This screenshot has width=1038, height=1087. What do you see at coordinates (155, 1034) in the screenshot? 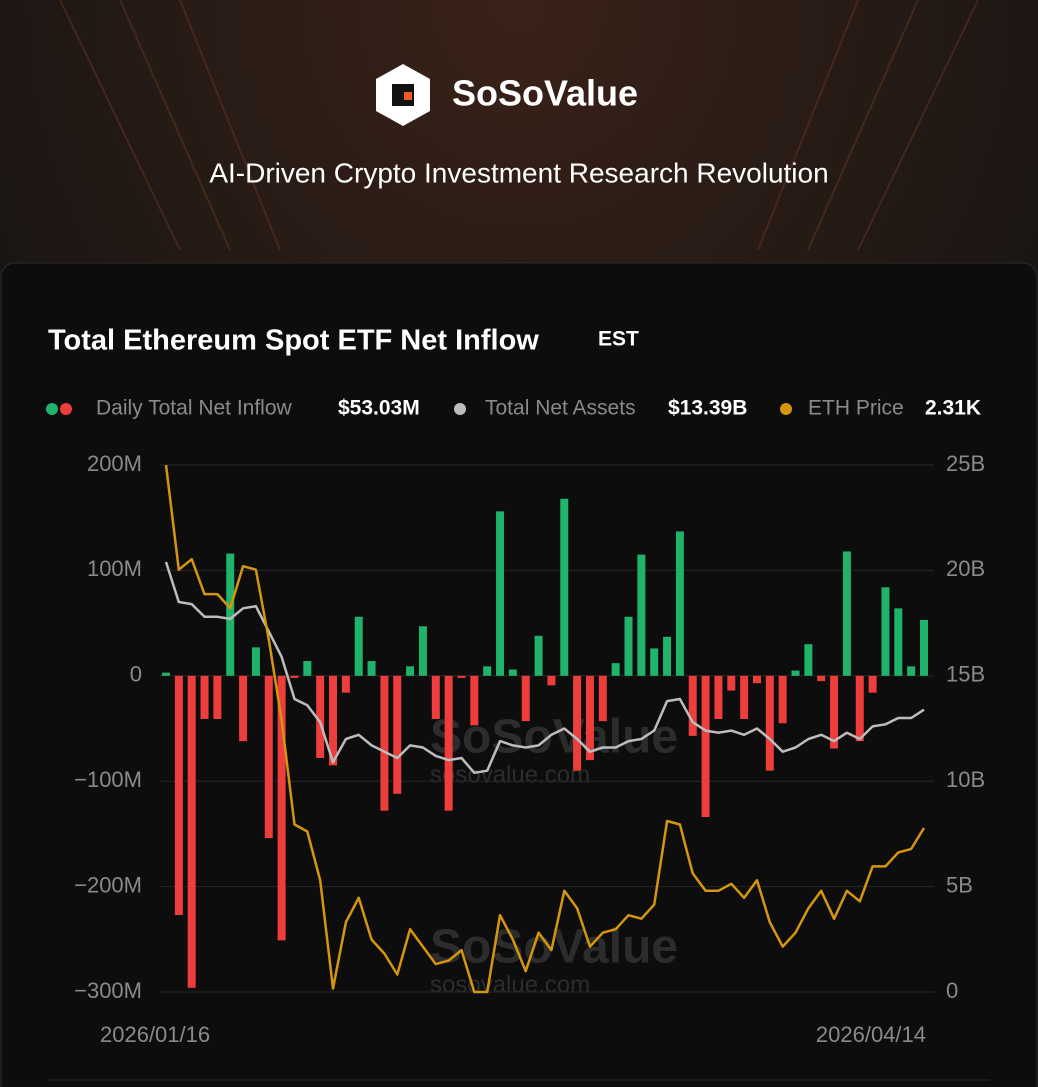
I see `x-tick-label: 2026/01/16` at bounding box center [155, 1034].